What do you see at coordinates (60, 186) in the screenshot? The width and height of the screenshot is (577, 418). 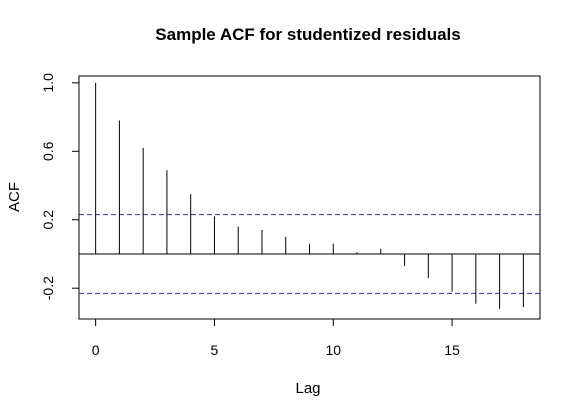 I see `y-axis: -0.2 0.2 0.6 1.0` at bounding box center [60, 186].